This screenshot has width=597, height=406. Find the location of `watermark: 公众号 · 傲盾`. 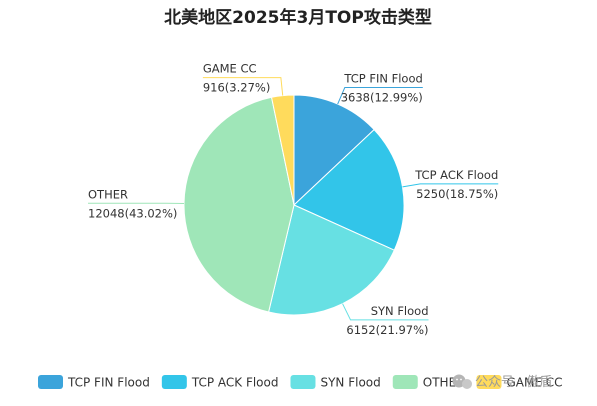

watermark: 公众号 · 傲盾 is located at coordinates (503, 383).